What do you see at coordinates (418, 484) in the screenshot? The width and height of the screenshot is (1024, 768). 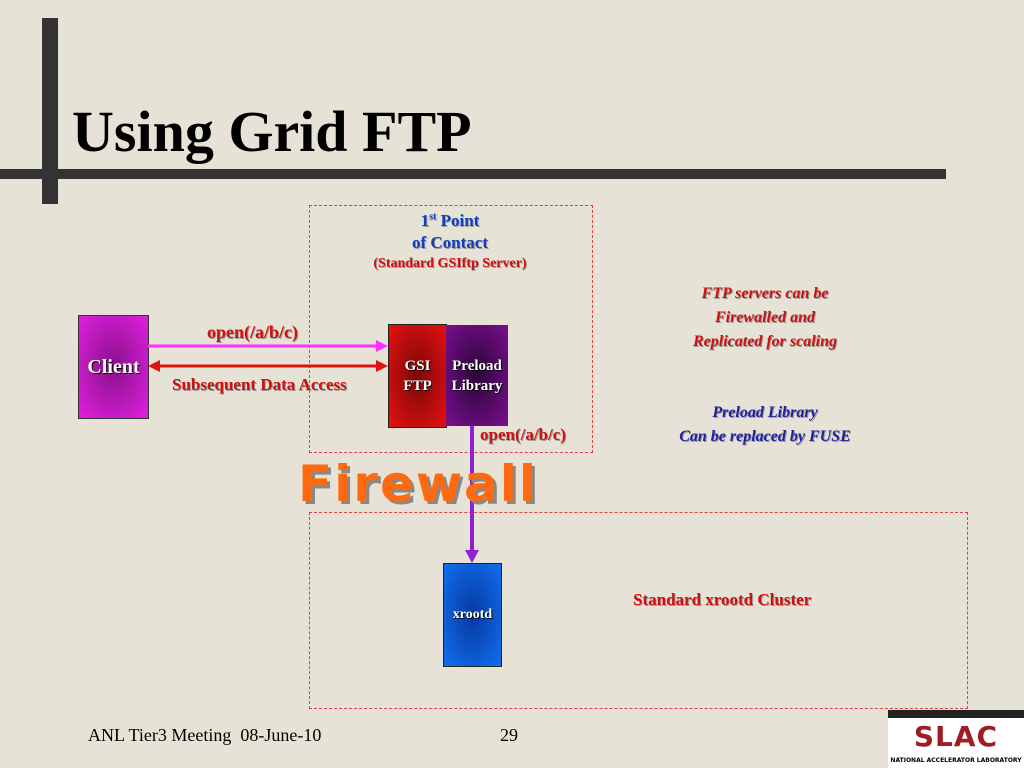 I see `firewall-label: Firewall` at bounding box center [418, 484].